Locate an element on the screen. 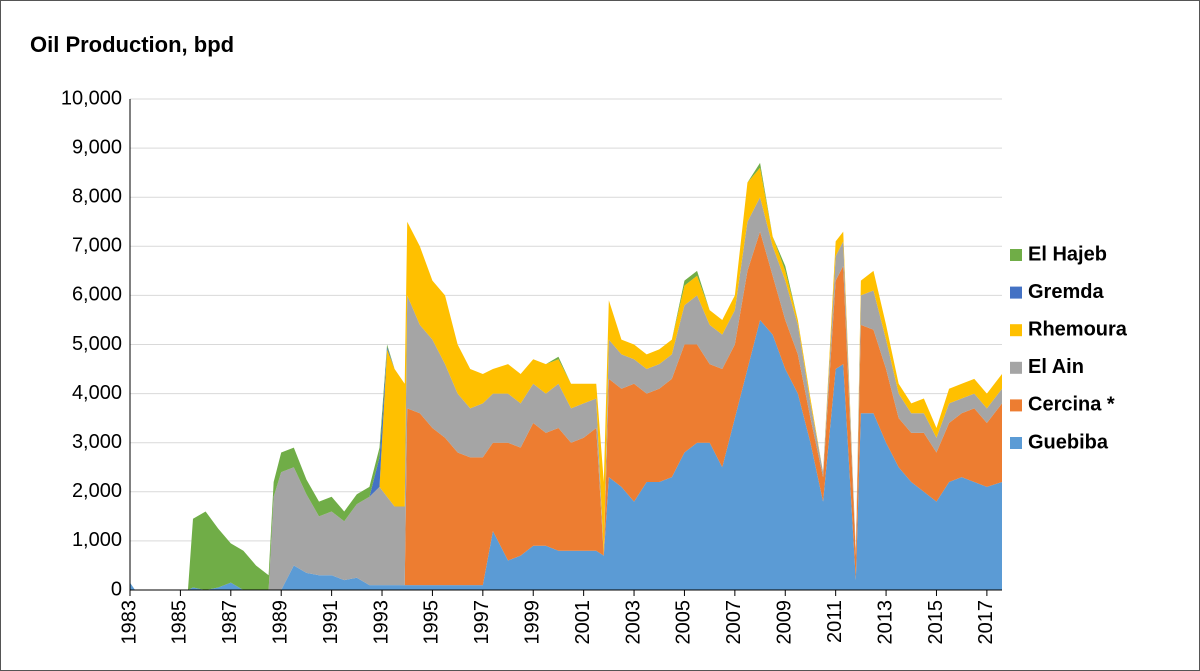 The height and width of the screenshot is (671, 1200). y-tick-label: 8,000 is located at coordinates (97, 196).